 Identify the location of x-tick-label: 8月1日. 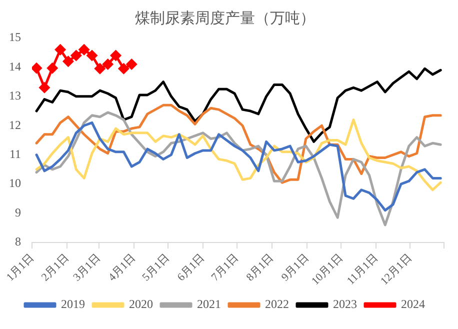
(260, 268).